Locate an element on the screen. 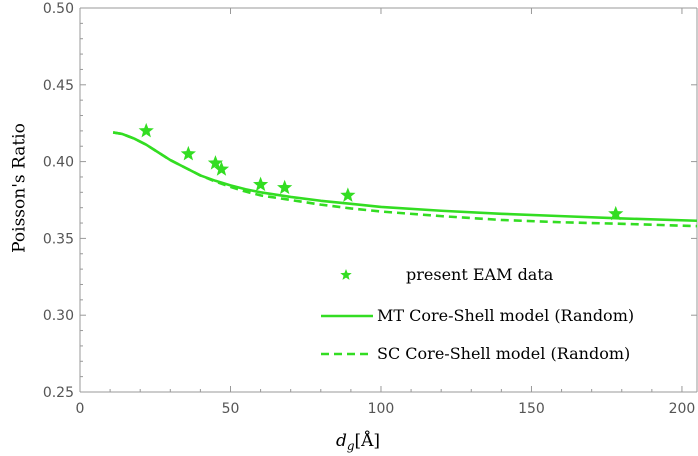 This screenshot has height=456, width=698. legend-label: MT Core-Shell model (Random) is located at coordinates (505, 315).